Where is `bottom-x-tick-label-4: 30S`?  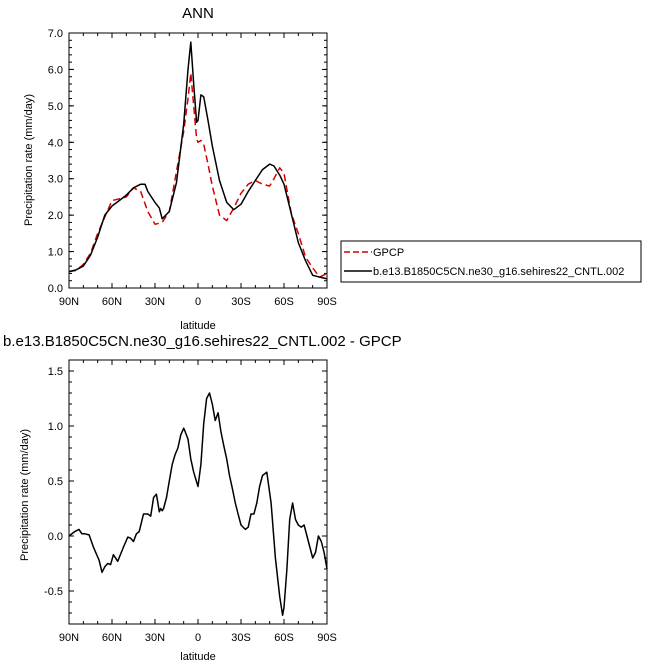 bottom-x-tick-label-4: 30S is located at coordinates (241, 638).